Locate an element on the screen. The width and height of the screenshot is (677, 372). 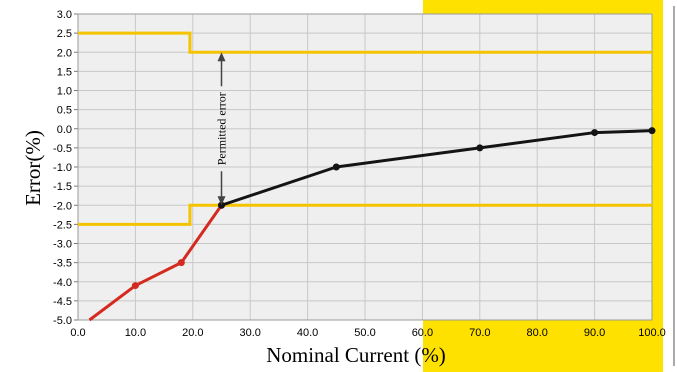
x-tick-label: 20.0 is located at coordinates (192, 333).